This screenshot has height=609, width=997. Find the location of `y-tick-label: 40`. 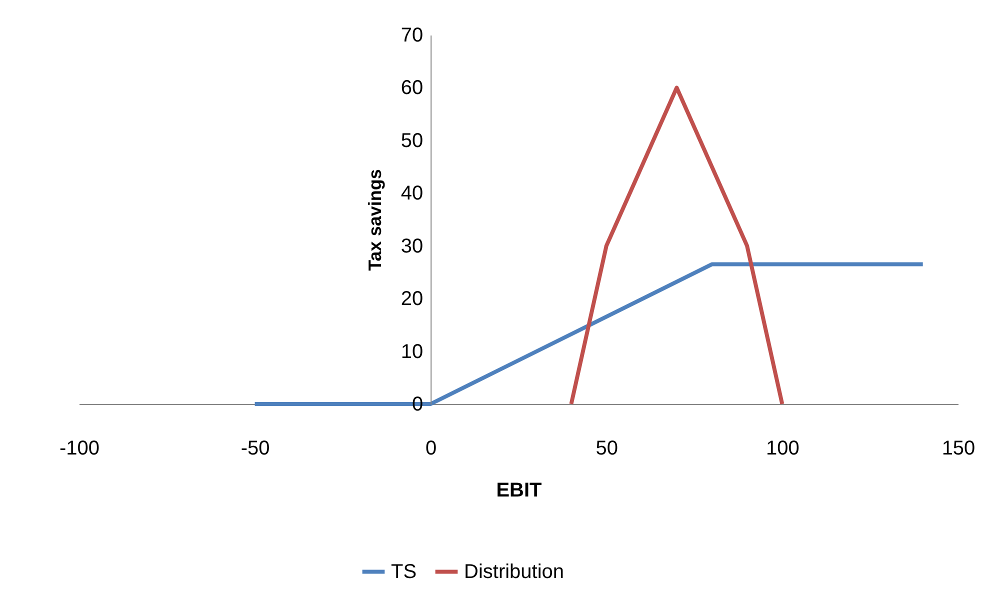

y-tick-label: 40 is located at coordinates (412, 193).